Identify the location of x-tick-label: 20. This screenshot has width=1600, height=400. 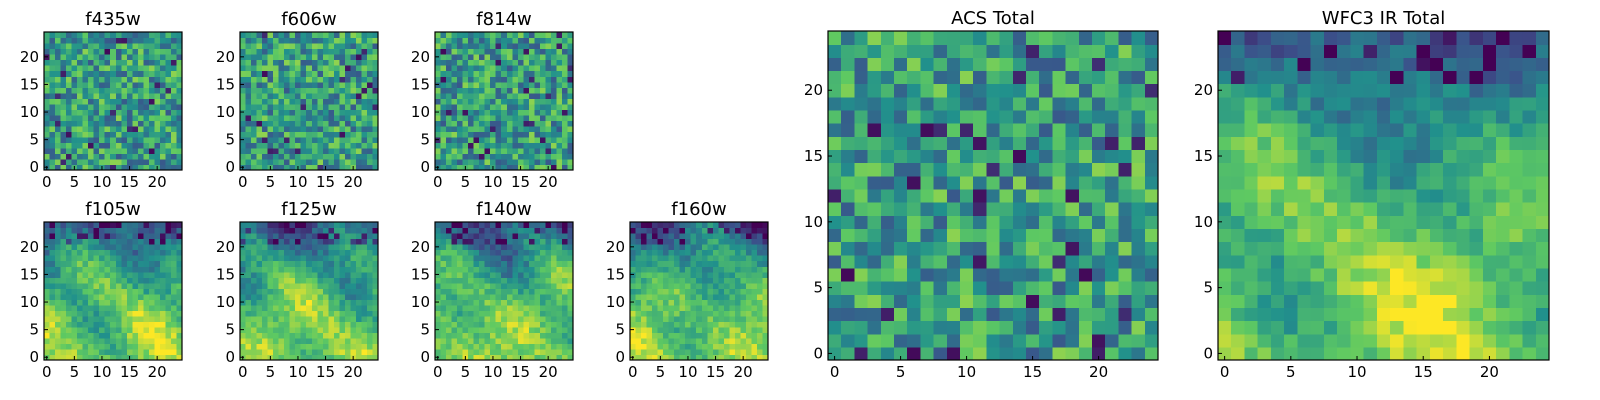
(353, 372).